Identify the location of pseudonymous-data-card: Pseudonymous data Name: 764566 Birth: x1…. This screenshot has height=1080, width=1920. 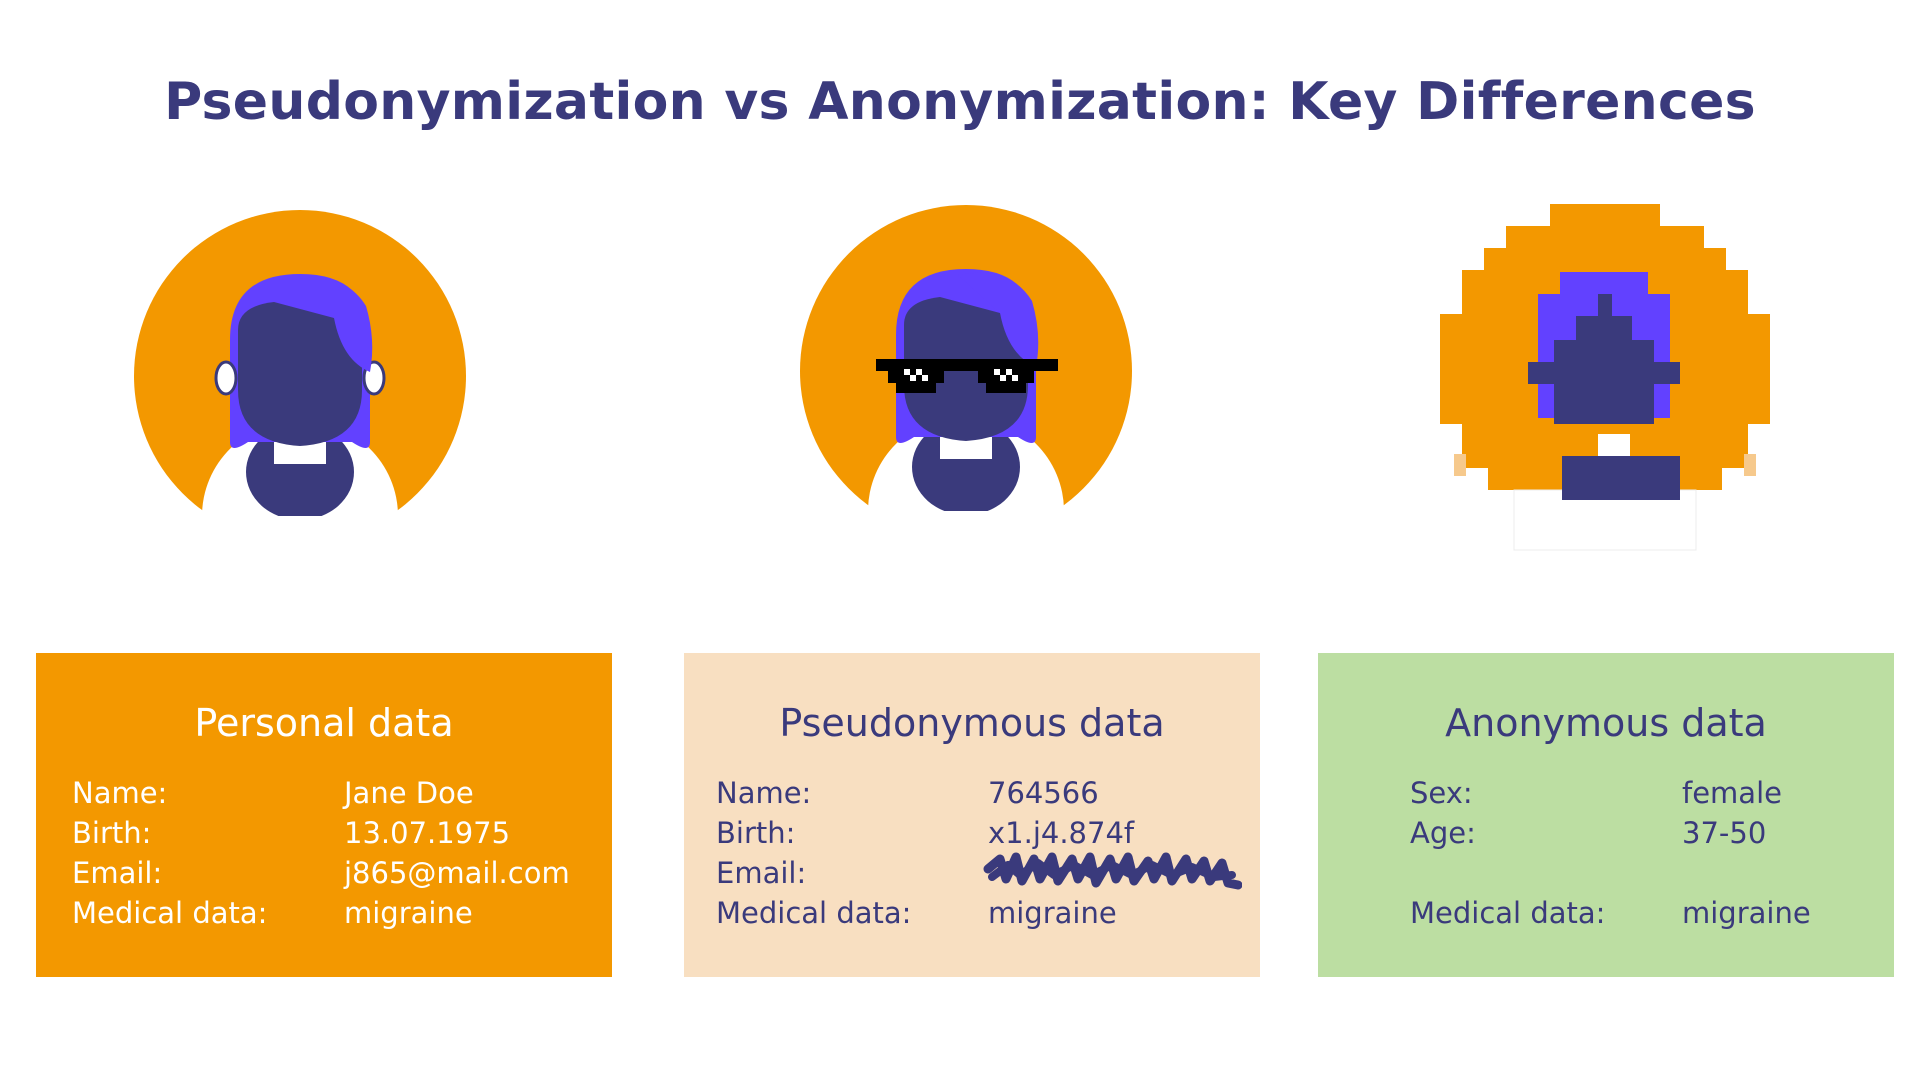
(972, 815).